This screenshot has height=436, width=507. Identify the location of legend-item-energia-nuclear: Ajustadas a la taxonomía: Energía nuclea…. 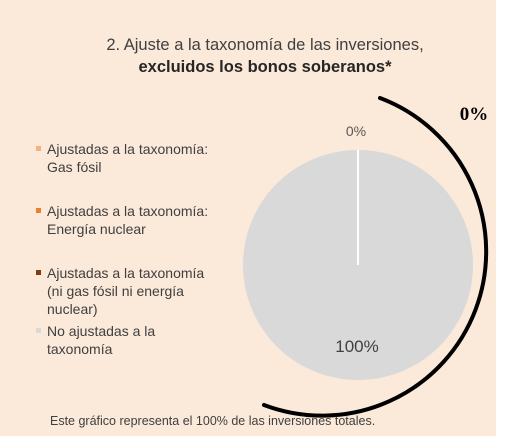
(149, 220).